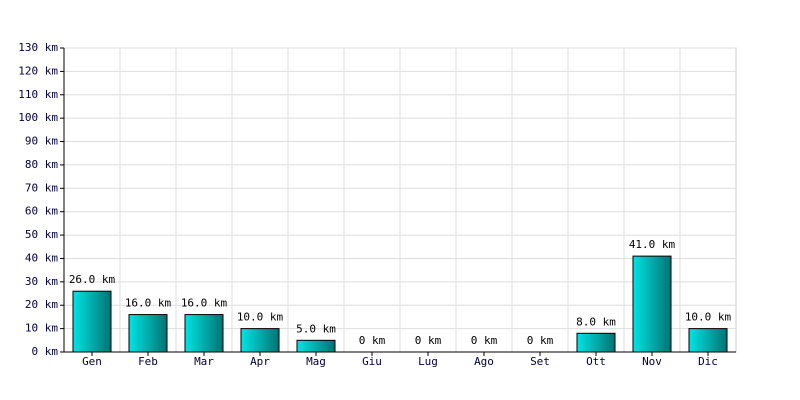 This screenshot has width=800, height=400. I want to click on value-label: 26.0 km, so click(92, 279).